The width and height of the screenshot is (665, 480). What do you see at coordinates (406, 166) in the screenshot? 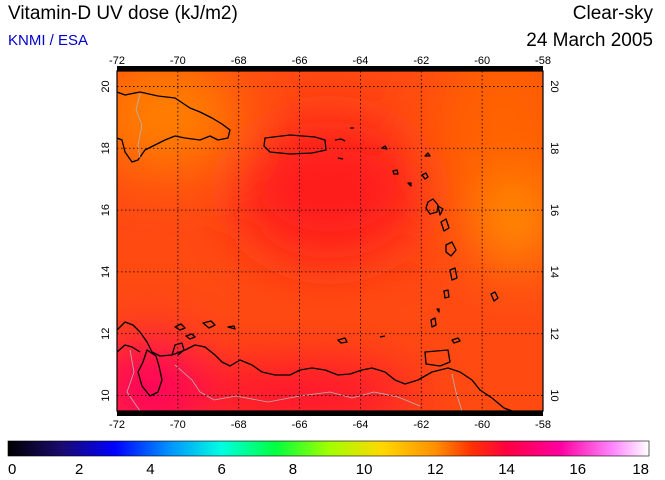
I see `northern-lesser-antilles` at bounding box center [406, 166].